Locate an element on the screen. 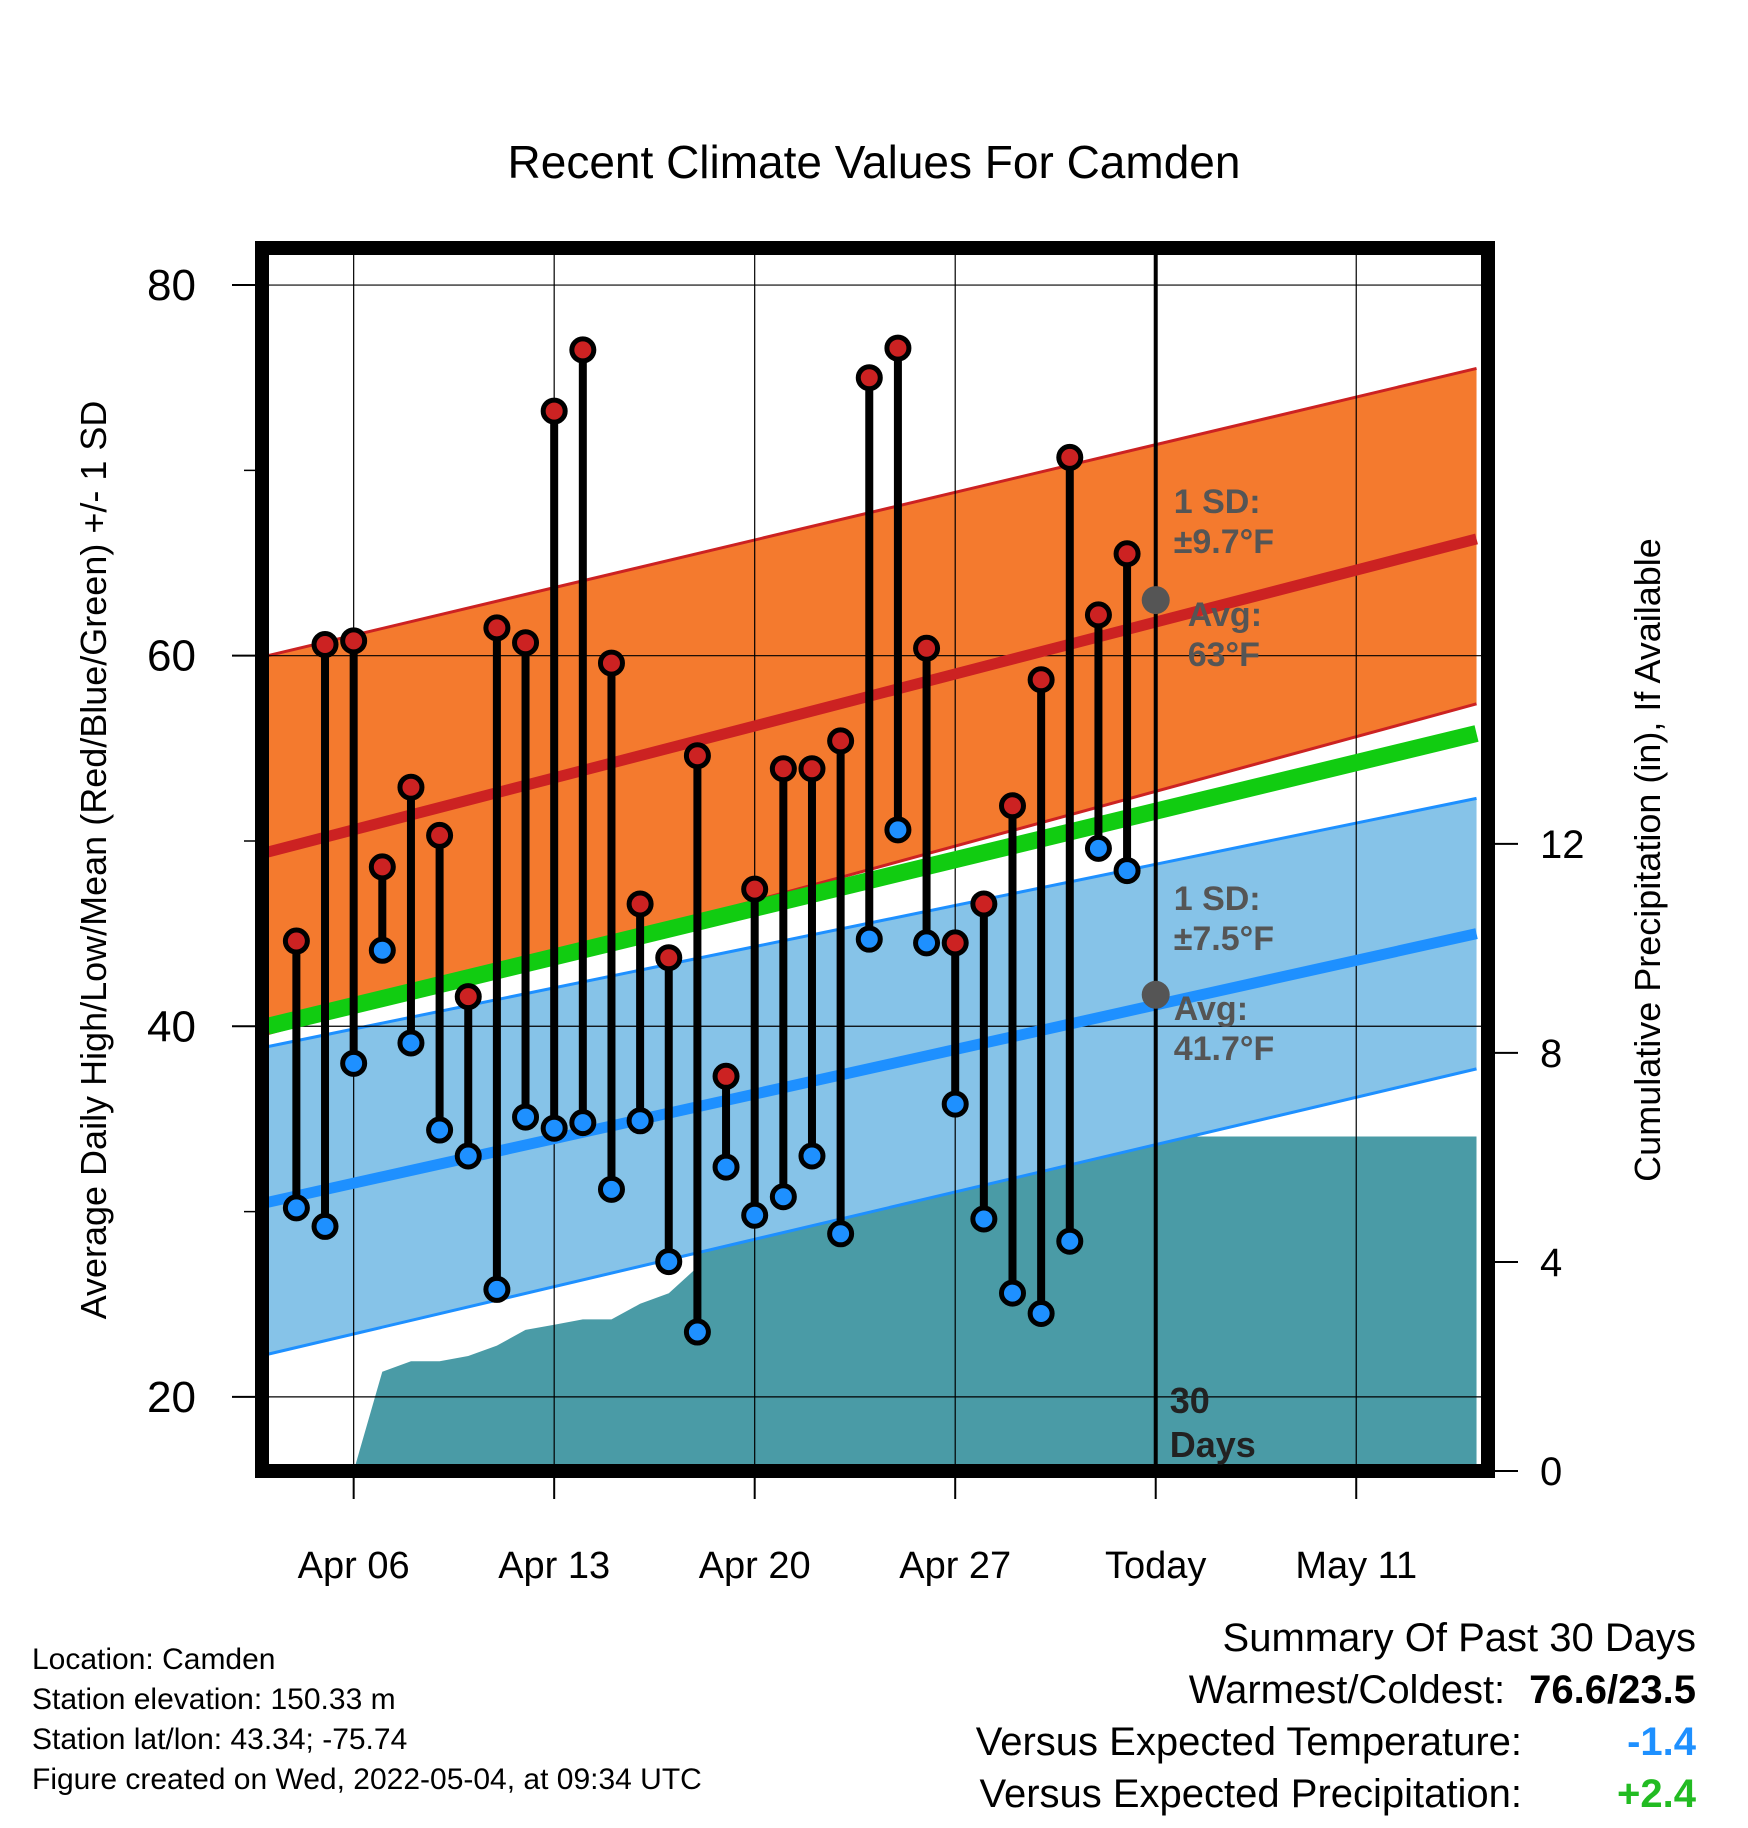 The width and height of the screenshot is (1748, 1828). y-right-tick-label: 0 is located at coordinates (1551, 1472).